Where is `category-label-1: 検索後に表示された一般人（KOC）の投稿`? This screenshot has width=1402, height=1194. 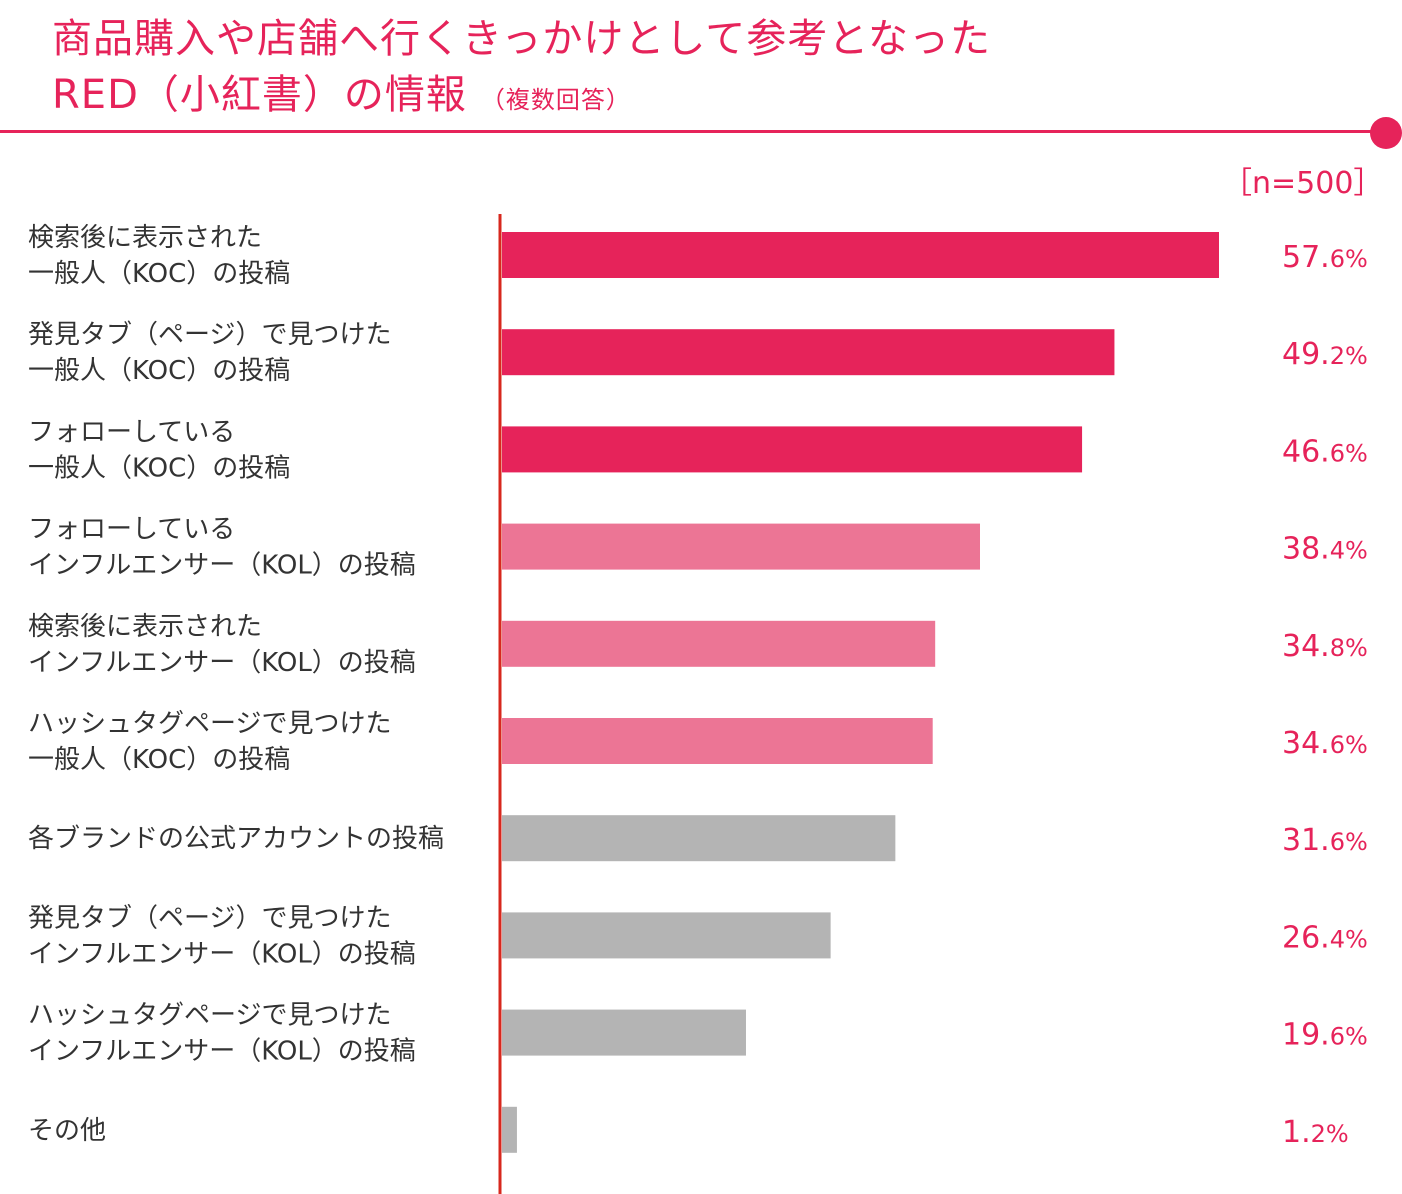
category-label-1: 検索後に表示された一般人（KOC）の投稿 is located at coordinates (159, 256).